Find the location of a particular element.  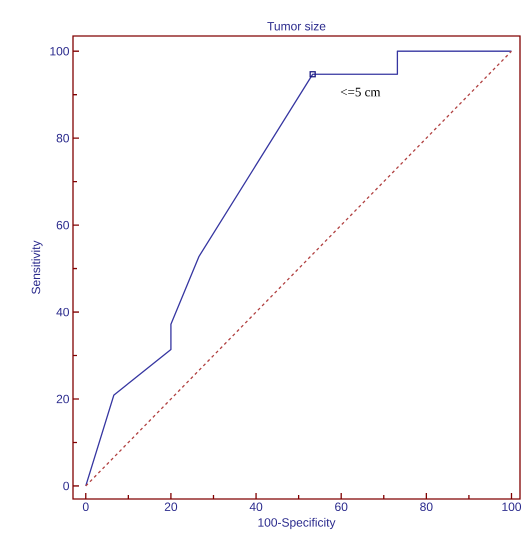

x-tick-label: 0 is located at coordinates (85, 507).